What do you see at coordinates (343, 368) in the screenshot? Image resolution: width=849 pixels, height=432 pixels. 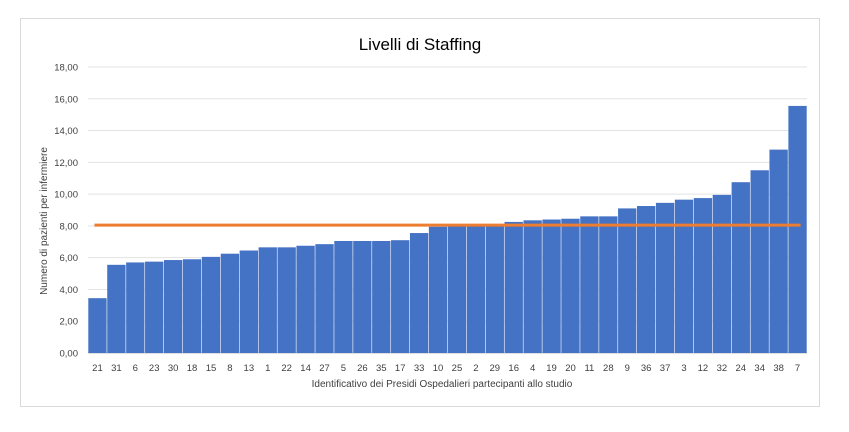 I see `x-tick-label: 5` at bounding box center [343, 368].